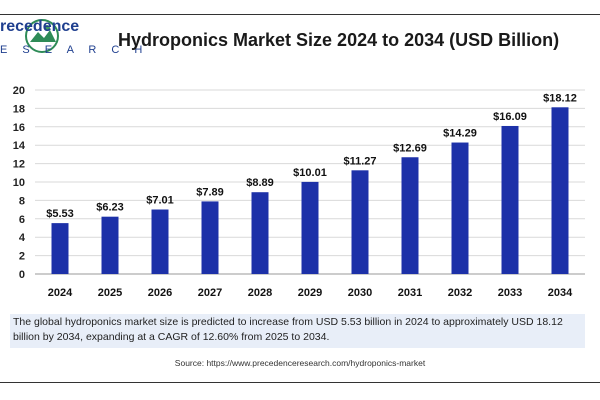 The image size is (600, 400). Describe the element at coordinates (510, 293) in the screenshot. I see `x-tick-label: 2033` at that location.